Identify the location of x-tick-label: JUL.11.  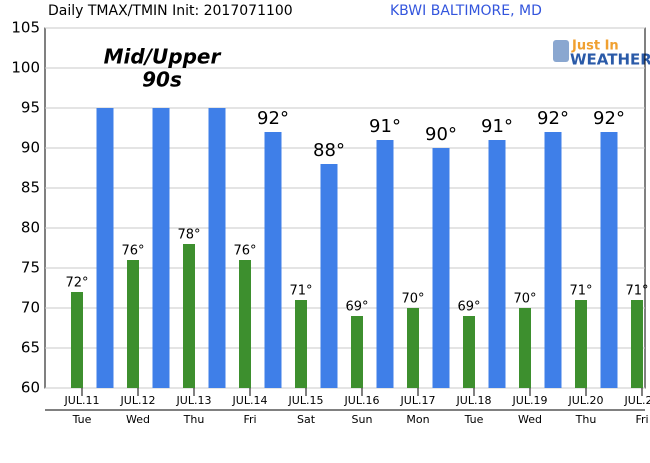
(82, 400).